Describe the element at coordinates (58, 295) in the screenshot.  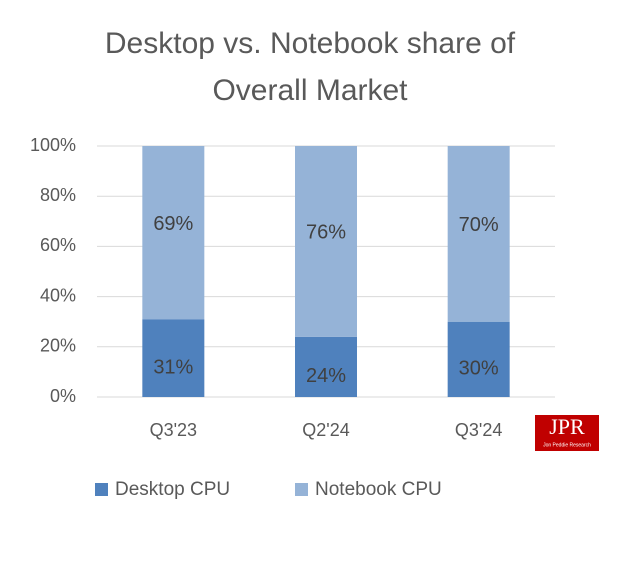
I see `y-tick-label: 40%` at that location.